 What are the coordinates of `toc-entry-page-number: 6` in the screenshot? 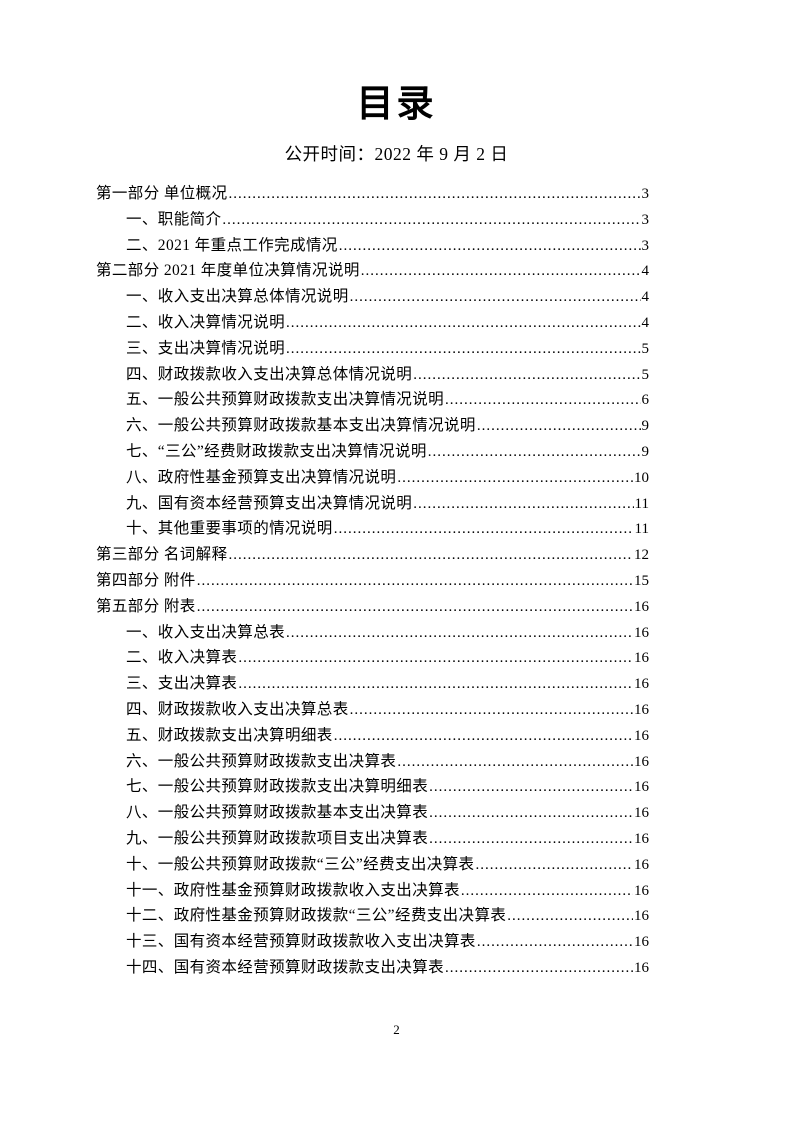 It's located at (645, 400).